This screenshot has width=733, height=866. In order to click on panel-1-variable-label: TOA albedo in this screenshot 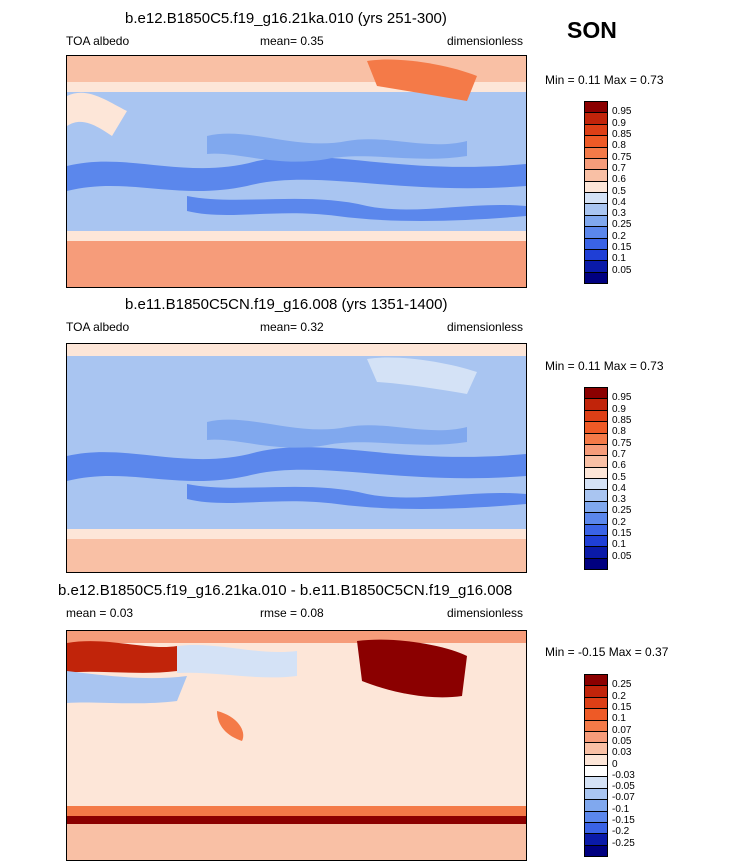, I will do `click(98, 41)`.